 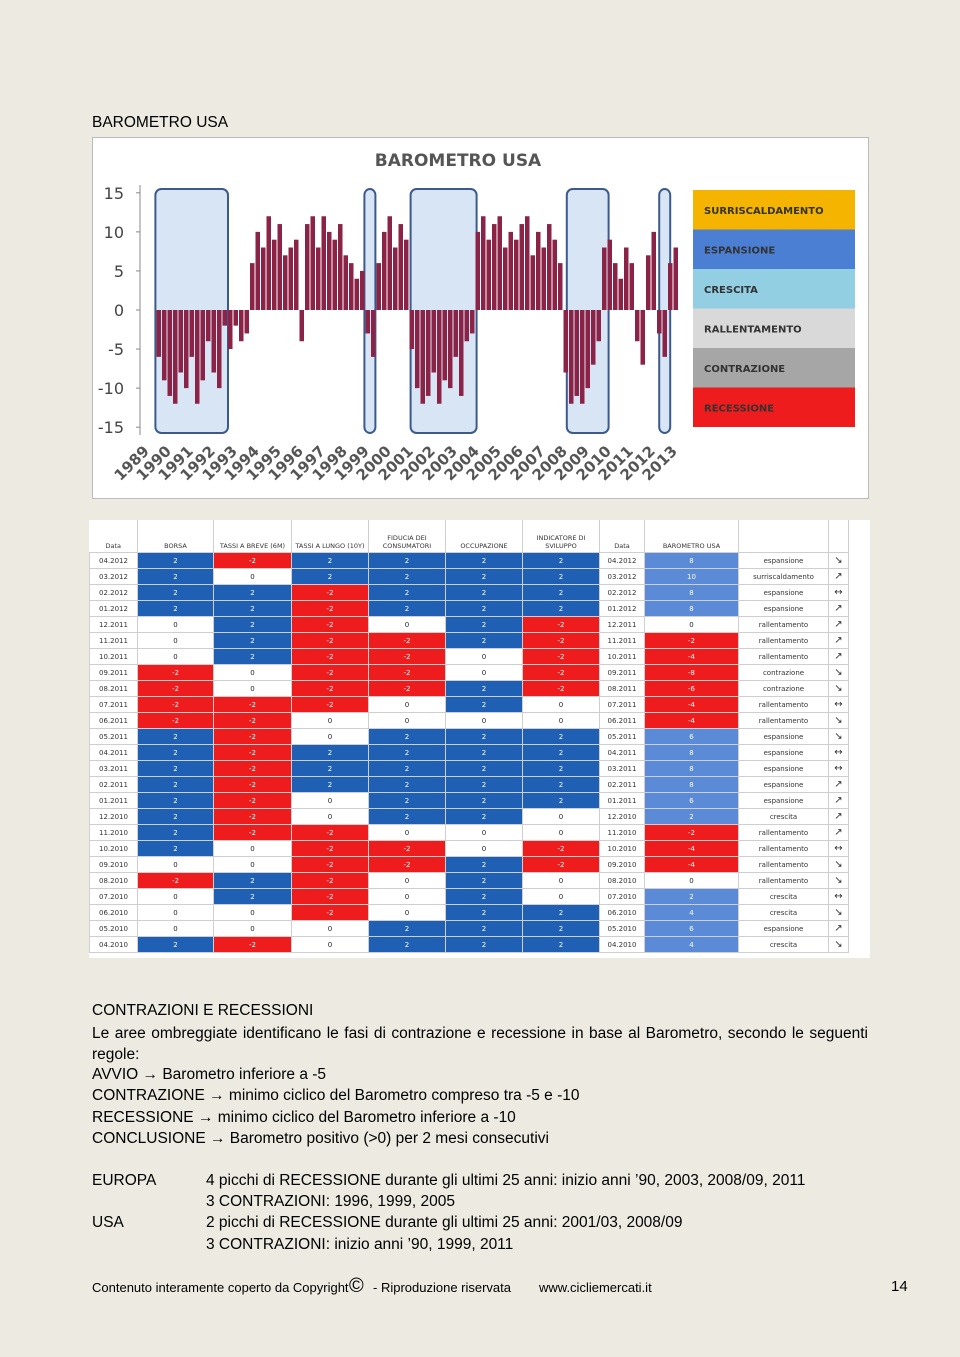 I want to click on table-row: 05.2011 2 -2 0 2 2 2 05.2011 6 espansione ↘, so click(x=469, y=736).